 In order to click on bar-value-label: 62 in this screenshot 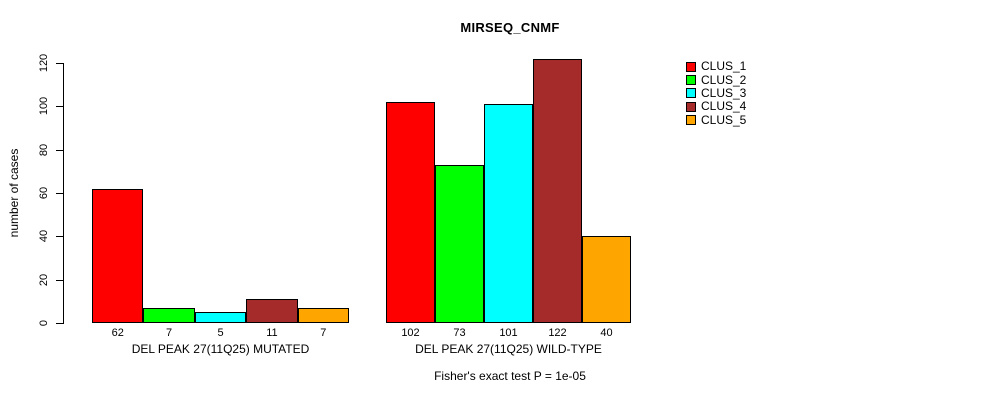, I will do `click(117, 333)`.